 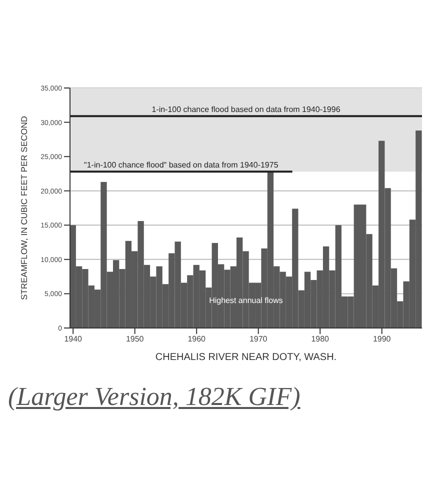 I want to click on x-tick-label: 1940, so click(x=73, y=339).